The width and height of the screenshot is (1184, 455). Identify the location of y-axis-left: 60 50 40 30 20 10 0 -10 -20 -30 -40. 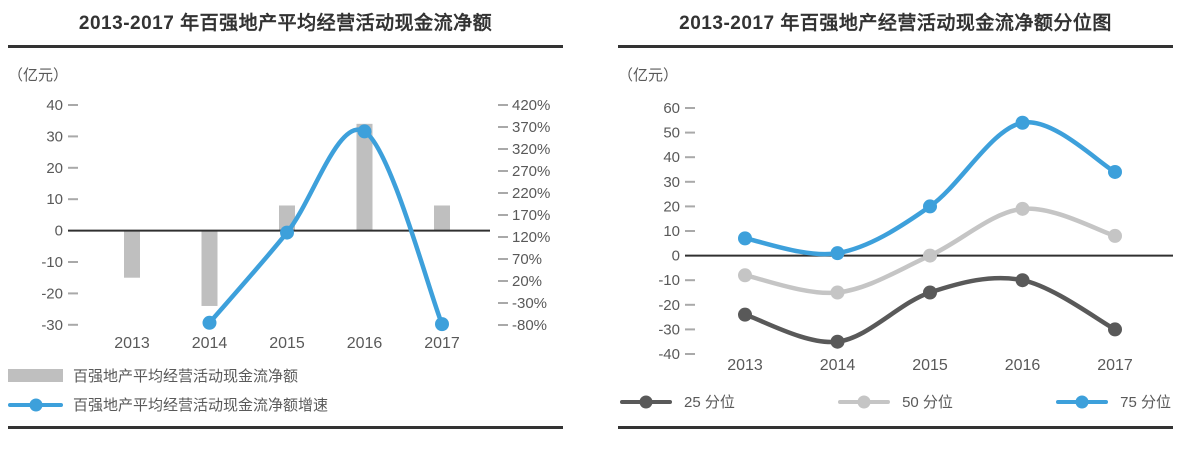
(676, 231).